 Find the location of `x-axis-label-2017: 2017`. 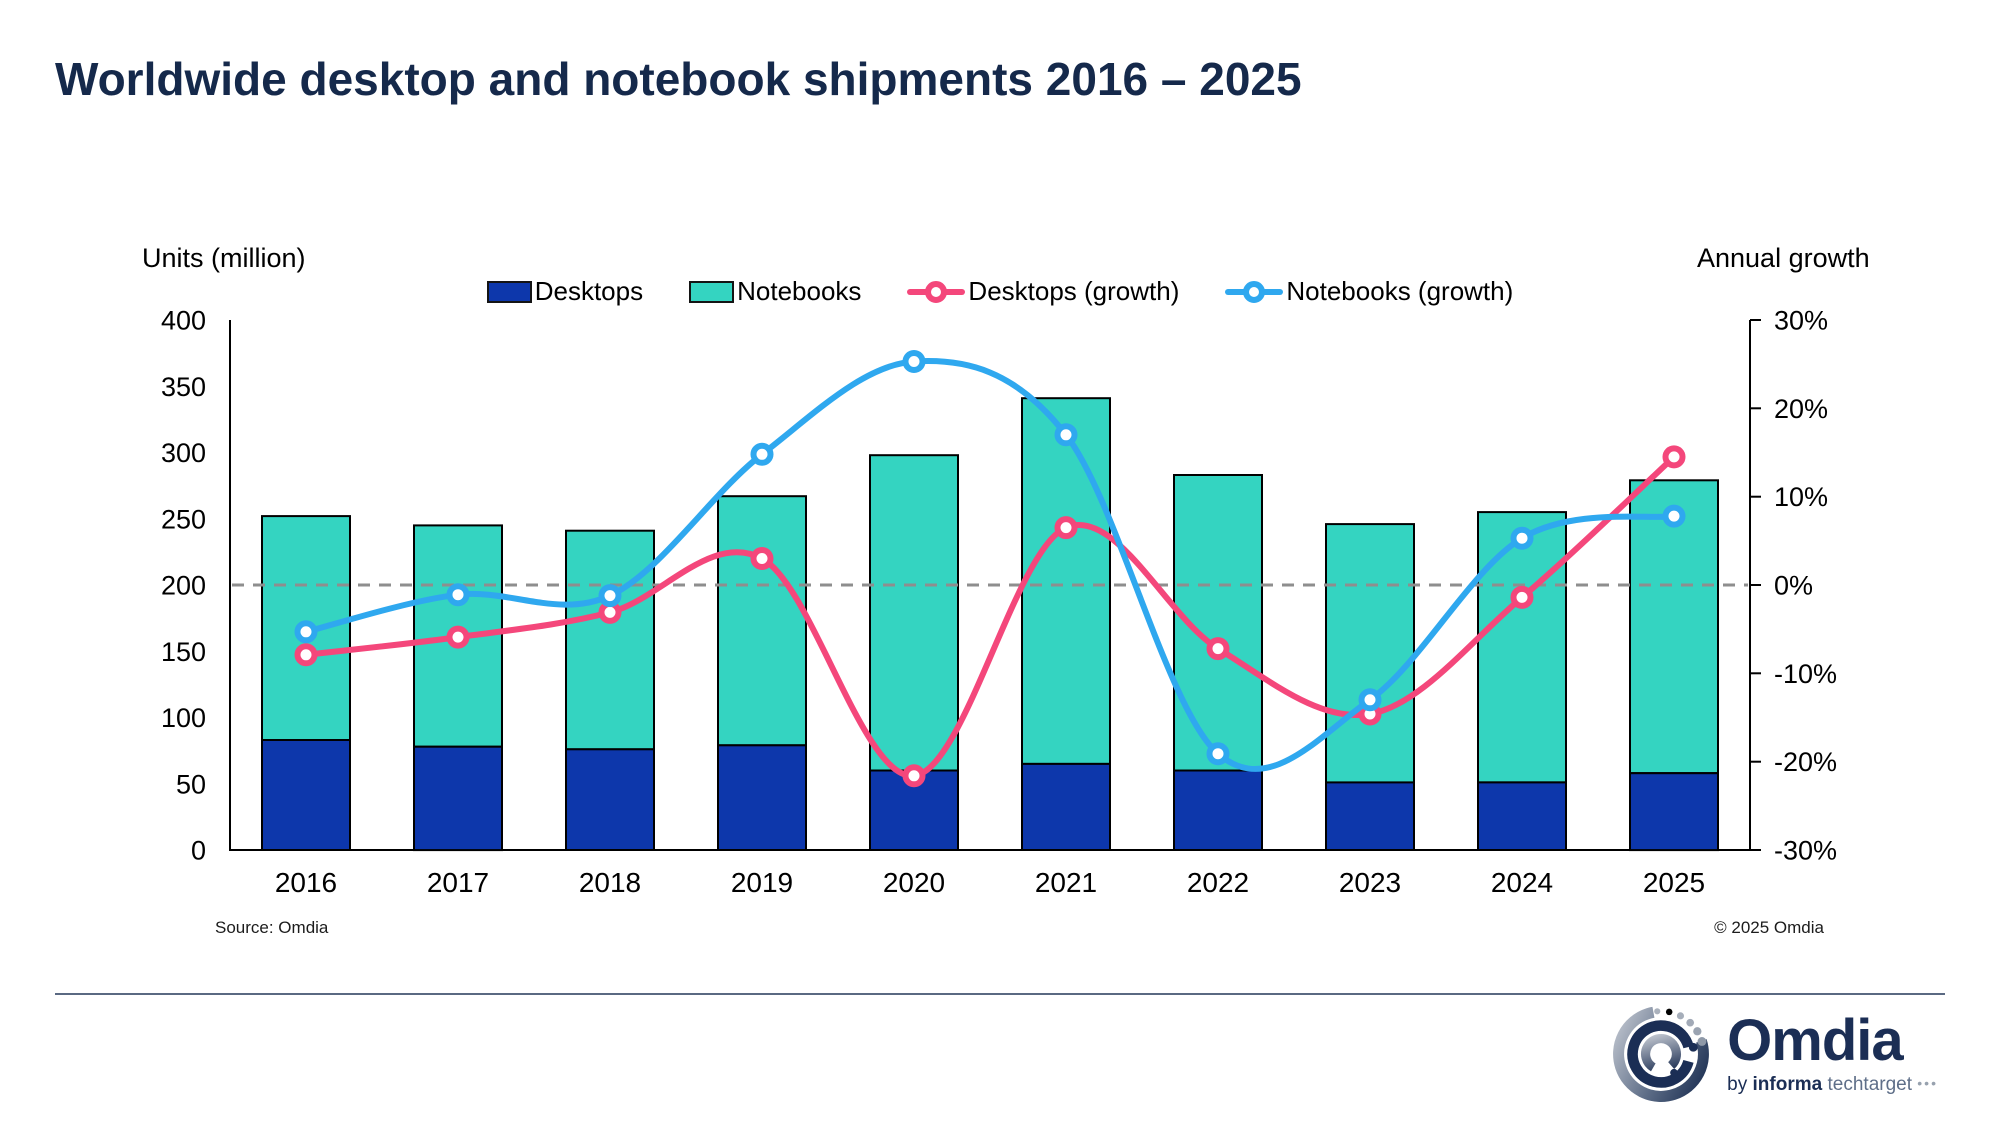

x-axis-label-2017: 2017 is located at coordinates (458, 882).